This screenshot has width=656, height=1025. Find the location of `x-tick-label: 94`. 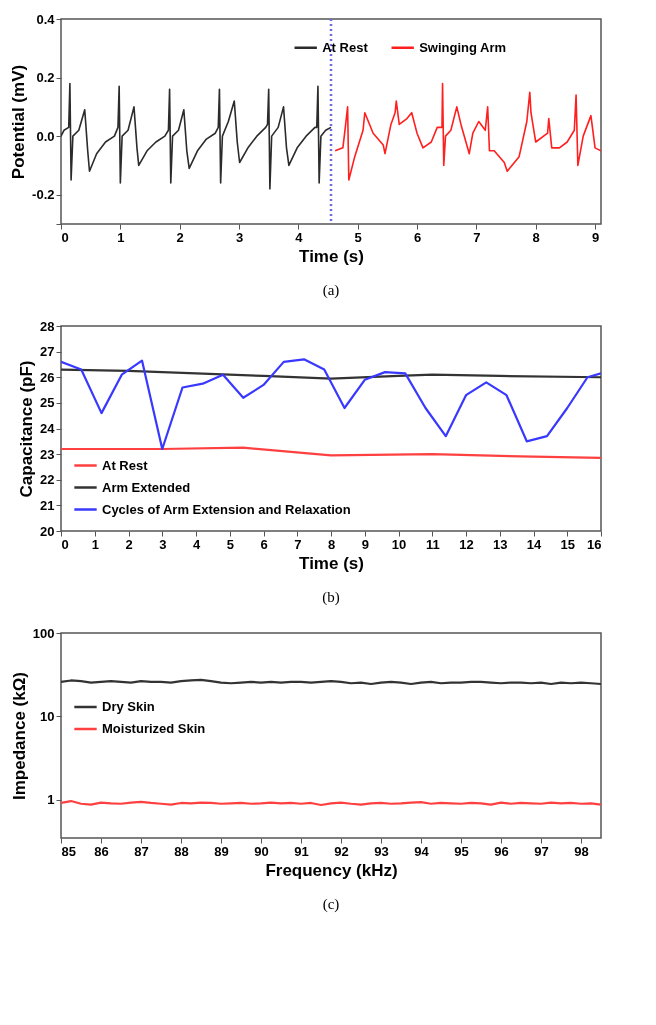

x-tick-label: 94 is located at coordinates (422, 851).